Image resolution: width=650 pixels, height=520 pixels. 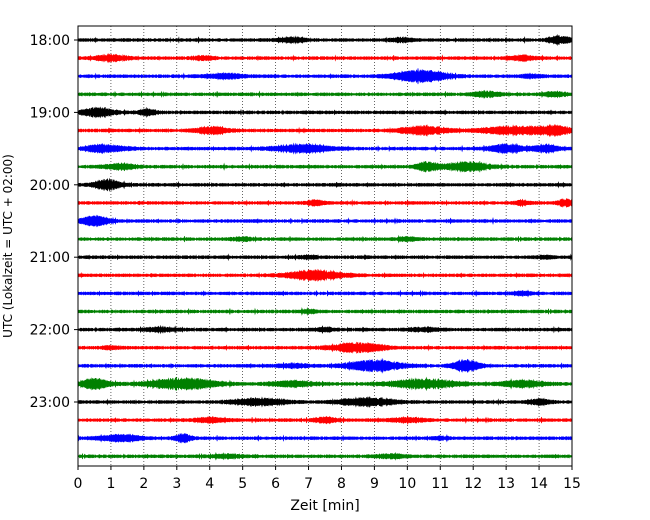 I want to click on x-tick-label: 10, so click(x=407, y=484).